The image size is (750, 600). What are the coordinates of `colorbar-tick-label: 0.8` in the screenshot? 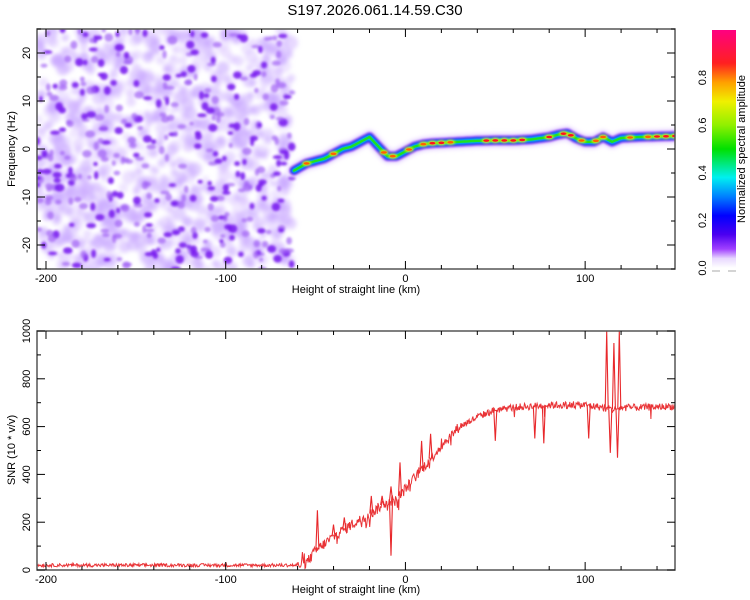 It's located at (703, 77).